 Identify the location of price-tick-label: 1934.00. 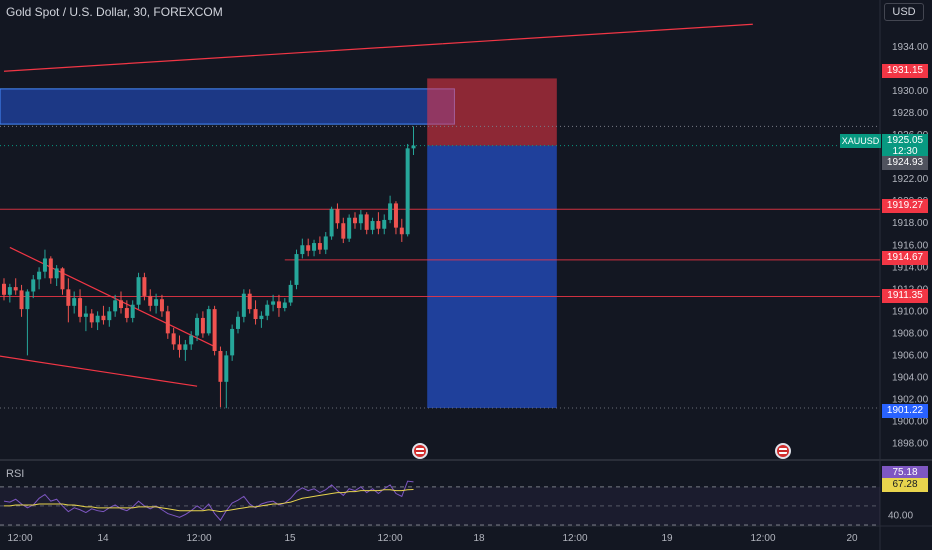
(910, 47).